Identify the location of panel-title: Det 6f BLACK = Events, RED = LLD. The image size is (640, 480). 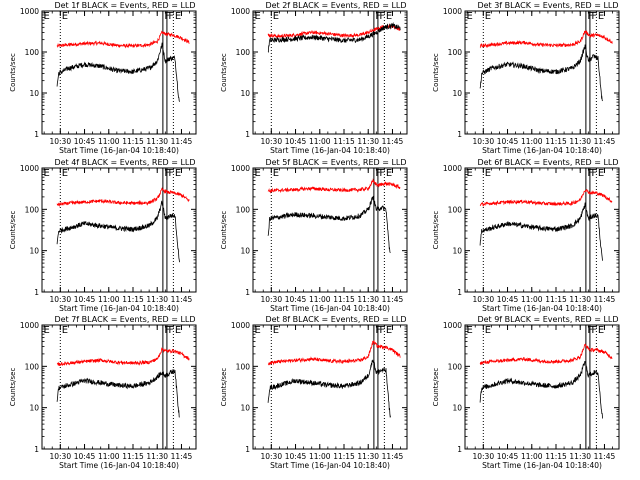
(547, 162).